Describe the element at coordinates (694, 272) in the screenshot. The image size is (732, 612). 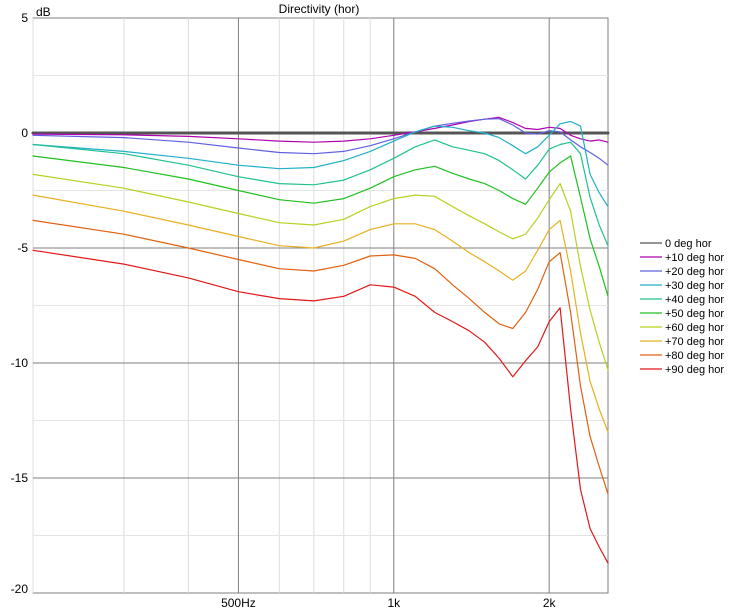
I see `legend-label-2: +20 deg hor` at that location.